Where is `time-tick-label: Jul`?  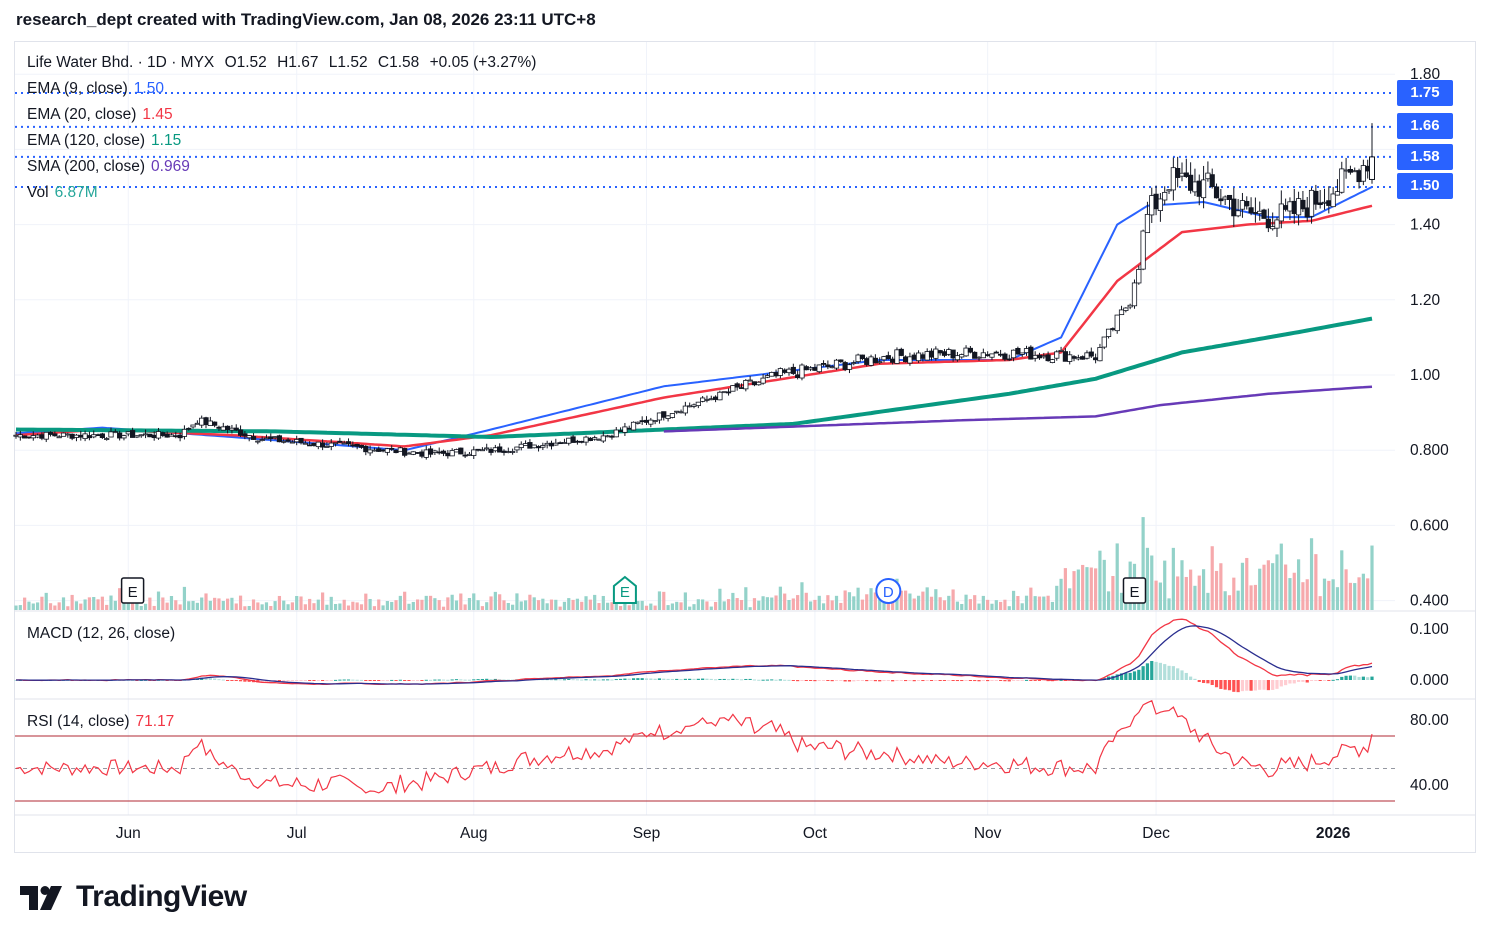 time-tick-label: Jul is located at coordinates (297, 833).